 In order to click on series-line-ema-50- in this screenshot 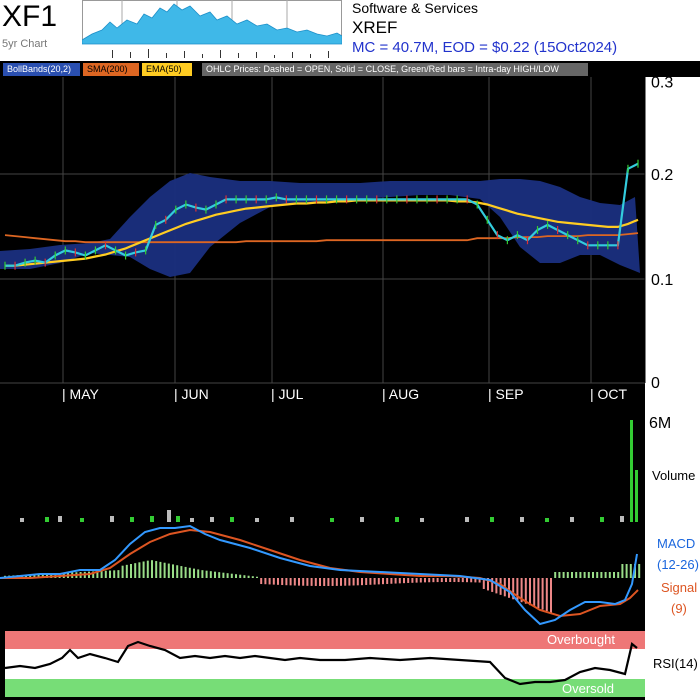, I will do `click(322, 233)`.